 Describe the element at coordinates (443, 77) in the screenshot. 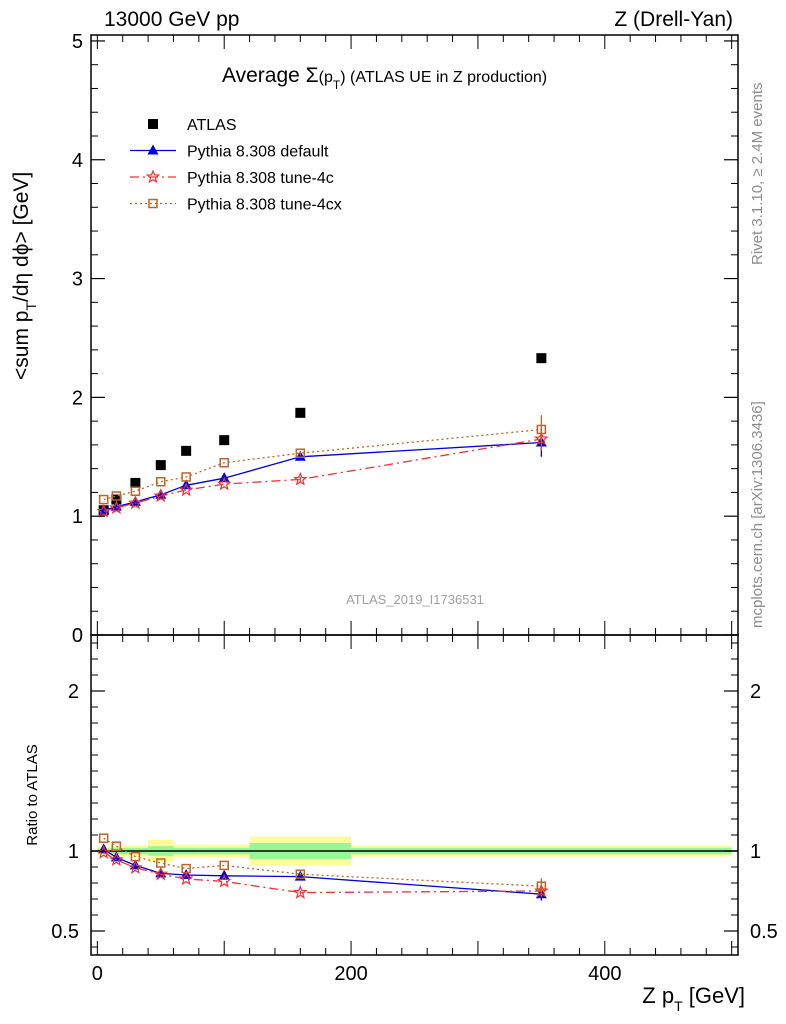

I see `title-suffix: ) (ATLAS UE in Z production)` at that location.